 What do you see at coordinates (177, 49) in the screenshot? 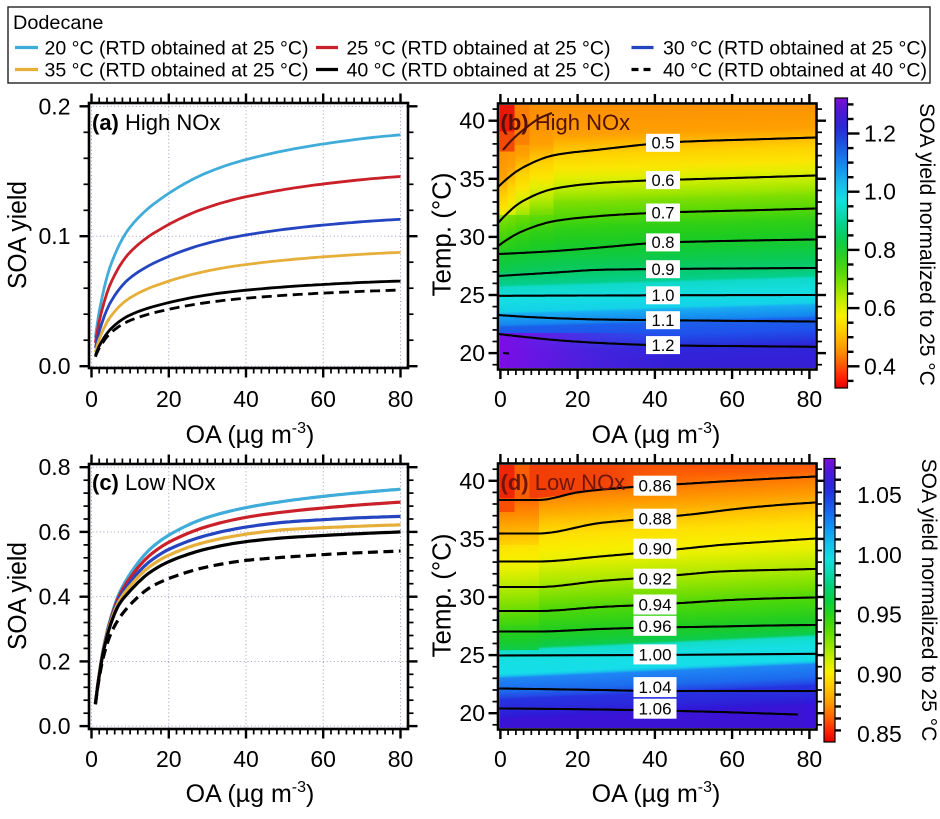
I see `svg-text: 20 °C (RTD obtained at 25 °C)` at bounding box center [177, 49].